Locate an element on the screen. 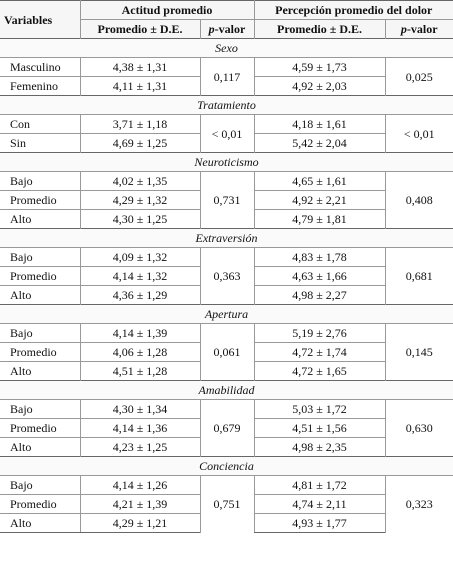 The width and height of the screenshot is (453, 573). table-row: Alto 4,36 ± 1,29 4,98 ± 2,27 is located at coordinates (226, 295).